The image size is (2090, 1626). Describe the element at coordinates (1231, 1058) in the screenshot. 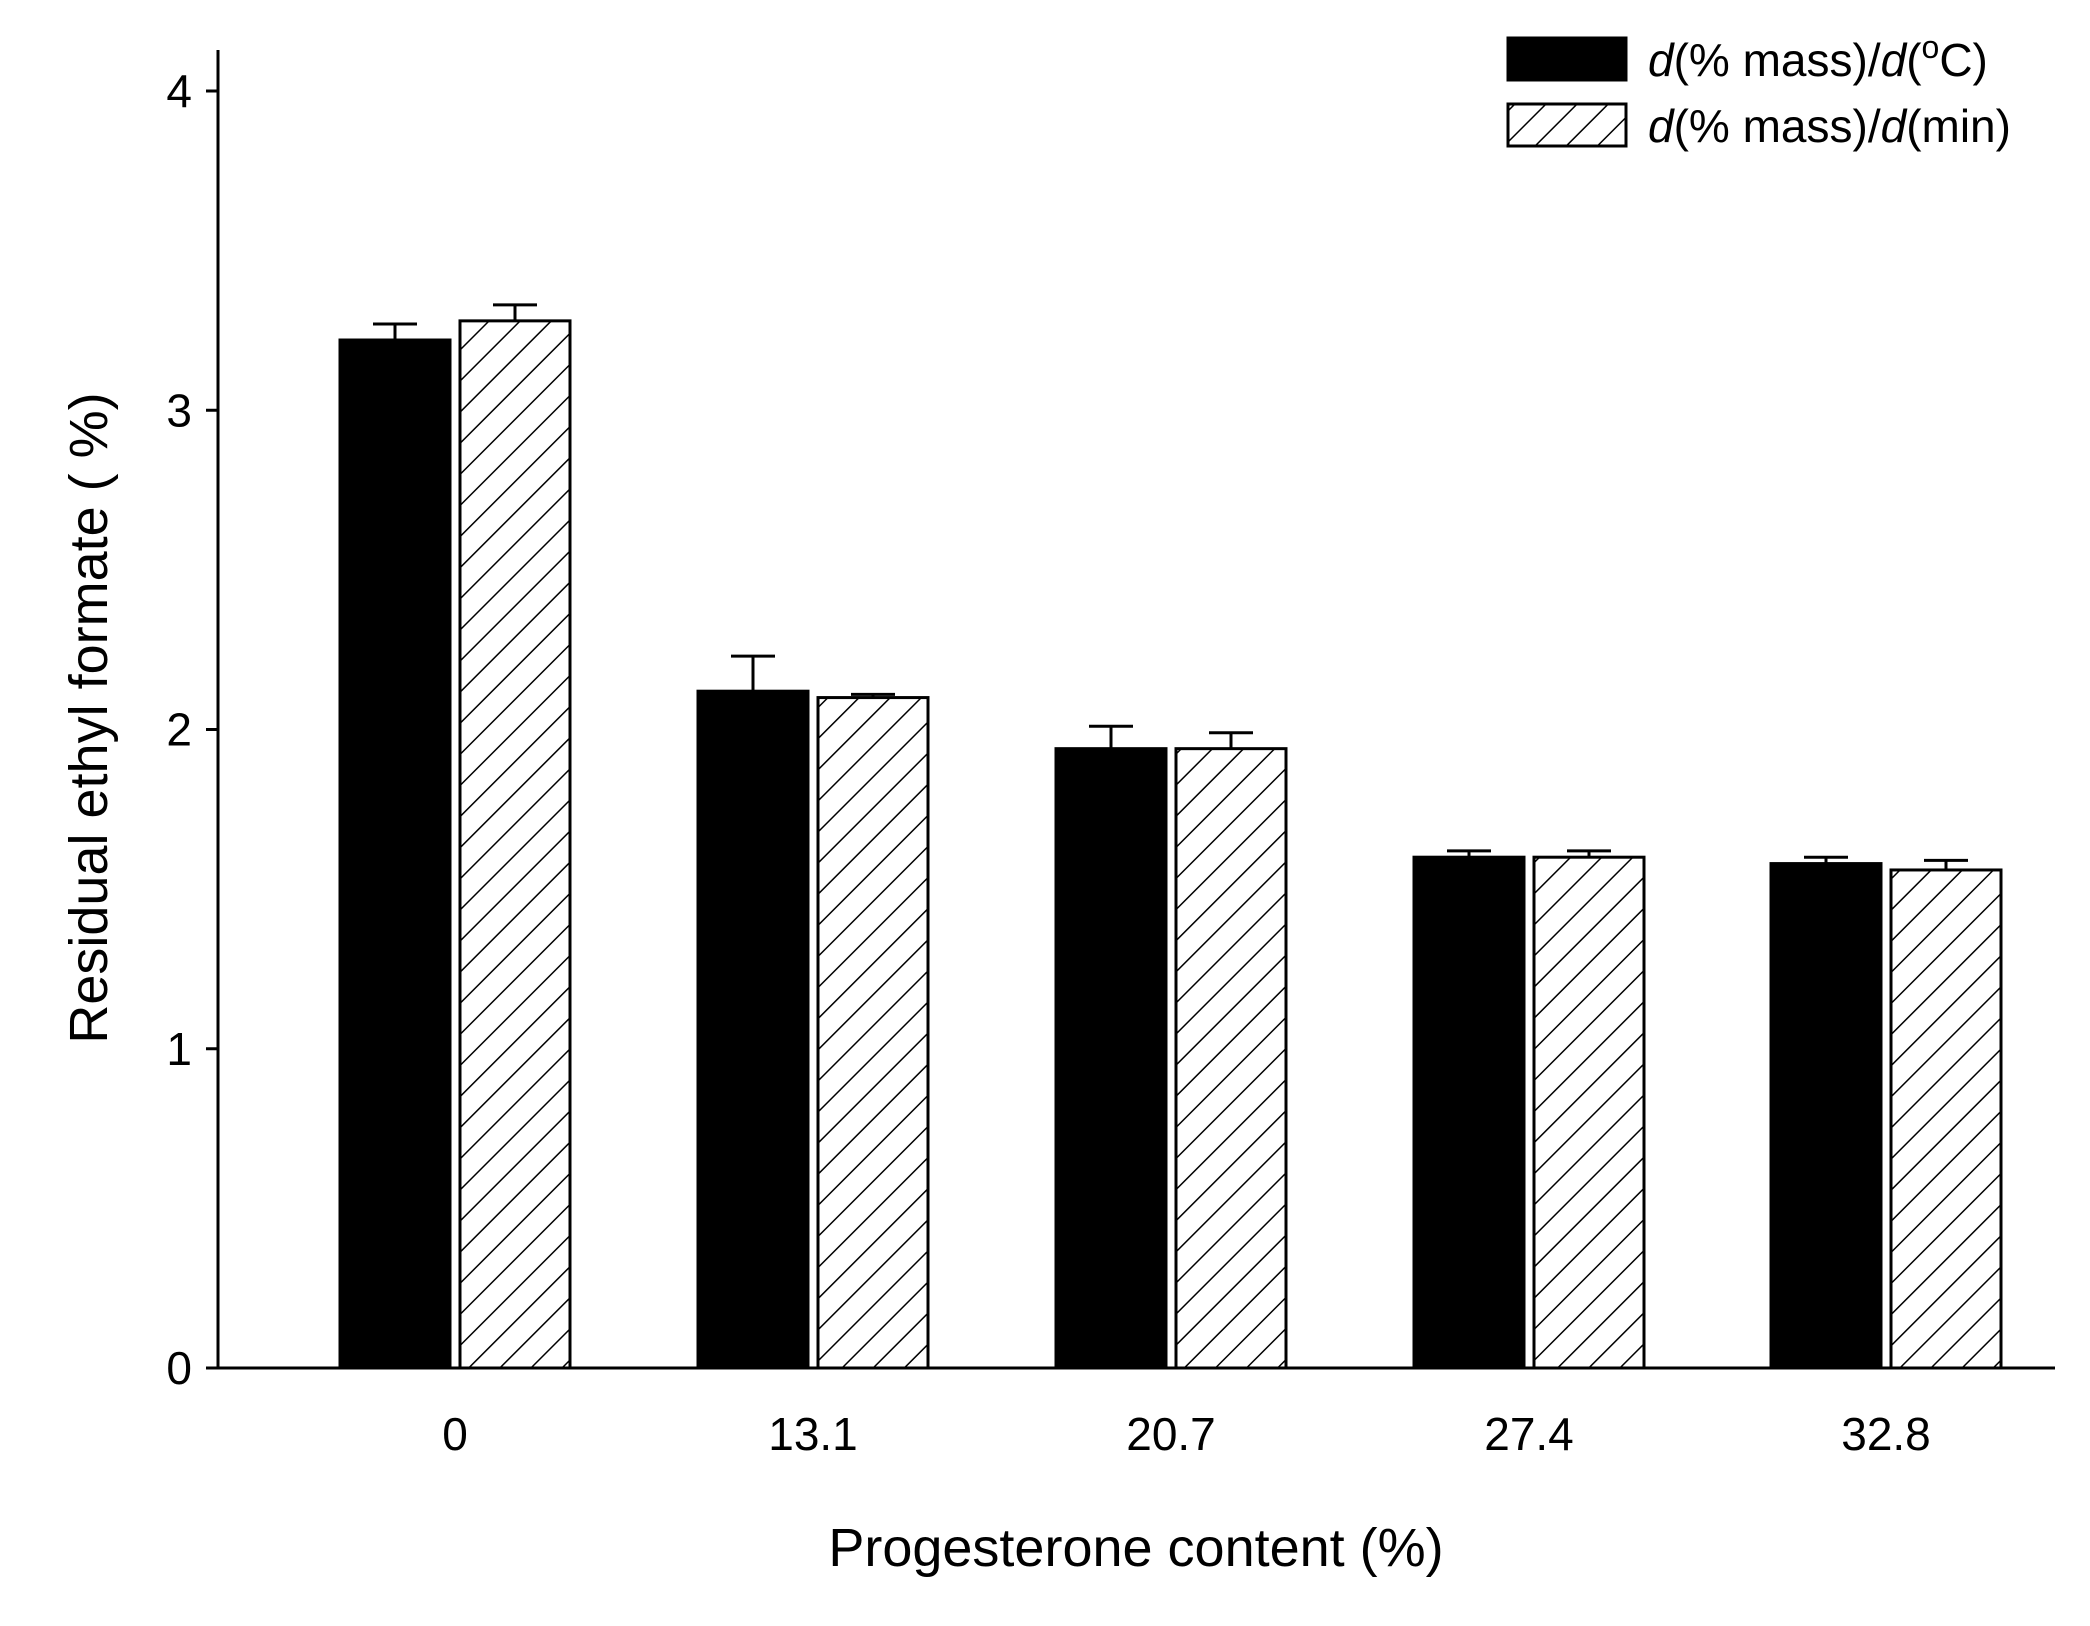

I see `bar-series2-20.7` at that location.